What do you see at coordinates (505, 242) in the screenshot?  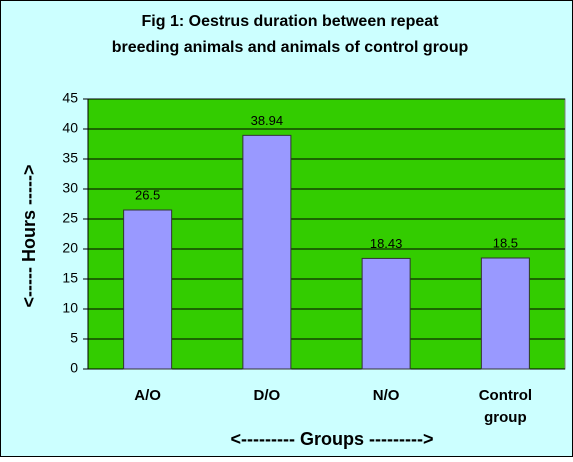 I see `data-label: 18.5` at bounding box center [505, 242].